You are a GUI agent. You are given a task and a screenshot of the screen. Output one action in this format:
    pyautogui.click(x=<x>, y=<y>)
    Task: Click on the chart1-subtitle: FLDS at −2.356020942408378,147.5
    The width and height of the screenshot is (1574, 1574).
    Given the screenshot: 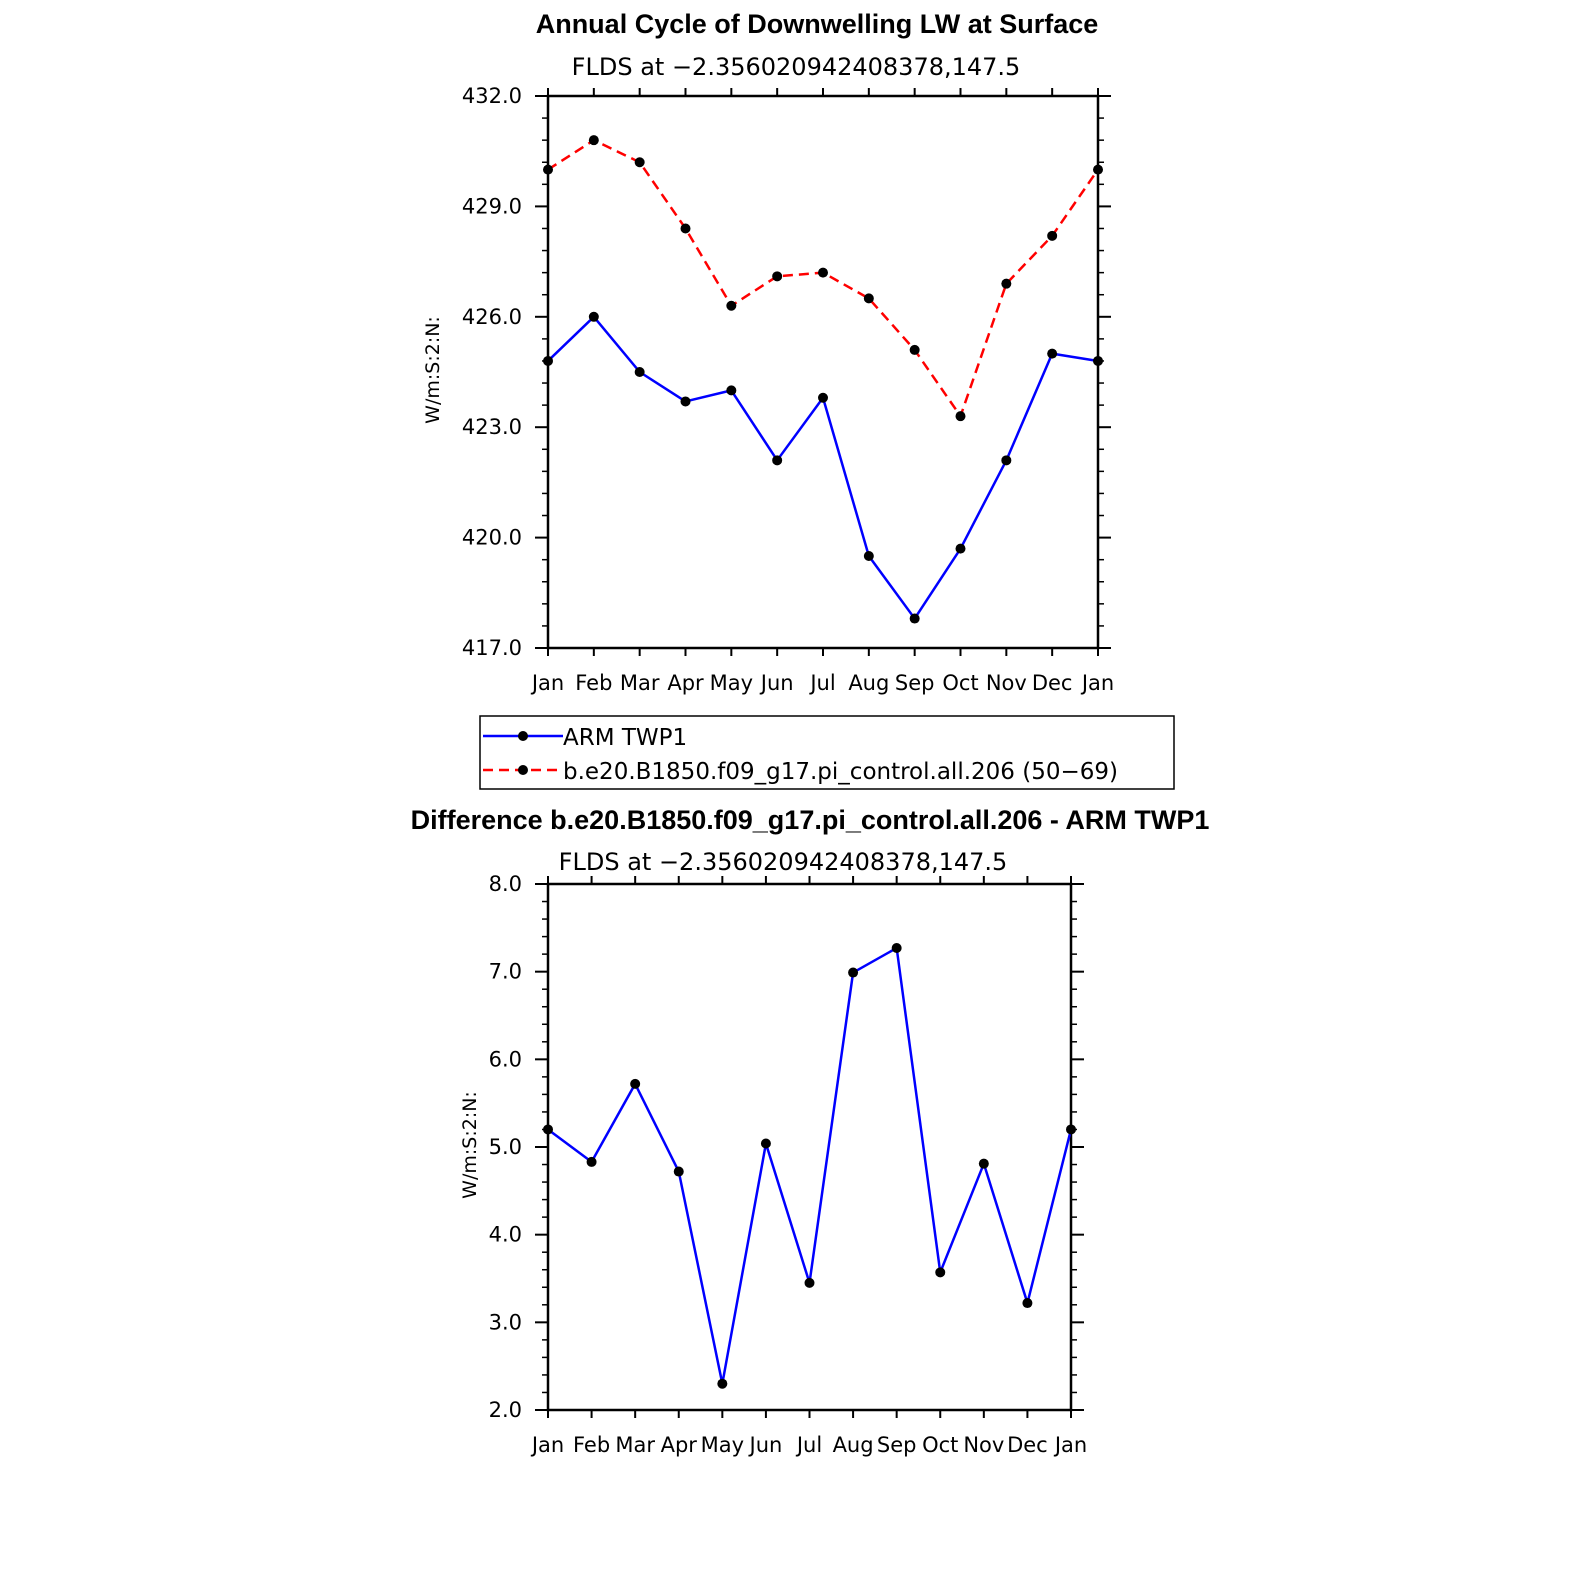 What is the action you would take?
    pyautogui.click(x=796, y=67)
    